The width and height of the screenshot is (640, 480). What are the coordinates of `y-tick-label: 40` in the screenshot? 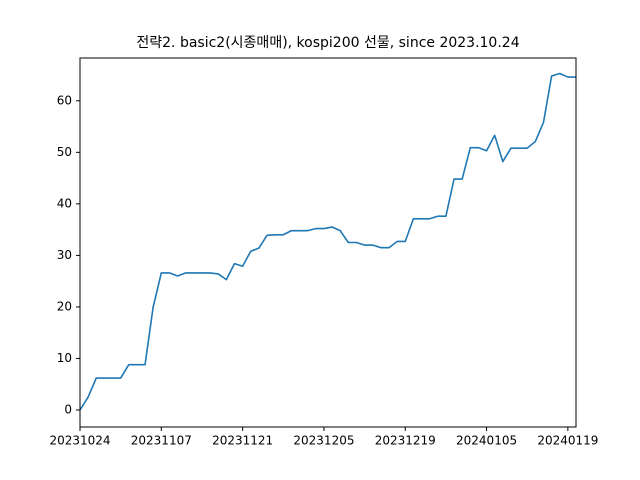 It's located at (64, 203).